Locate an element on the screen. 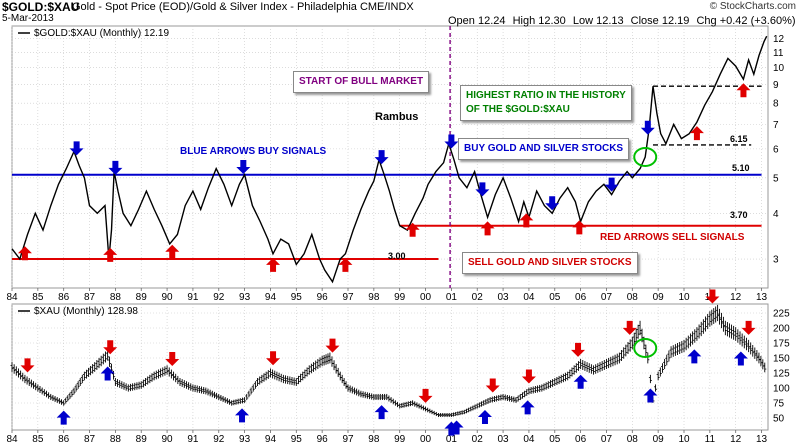 The height and width of the screenshot is (444, 800). x-tick-label: 11 is located at coordinates (710, 439).